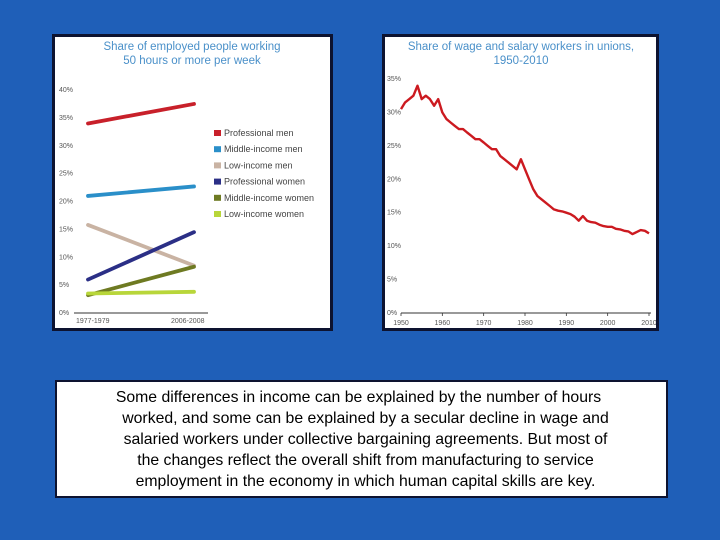 The width and height of the screenshot is (720, 540). Describe the element at coordinates (263, 149) in the screenshot. I see `legend-label: Middle-income men` at that location.